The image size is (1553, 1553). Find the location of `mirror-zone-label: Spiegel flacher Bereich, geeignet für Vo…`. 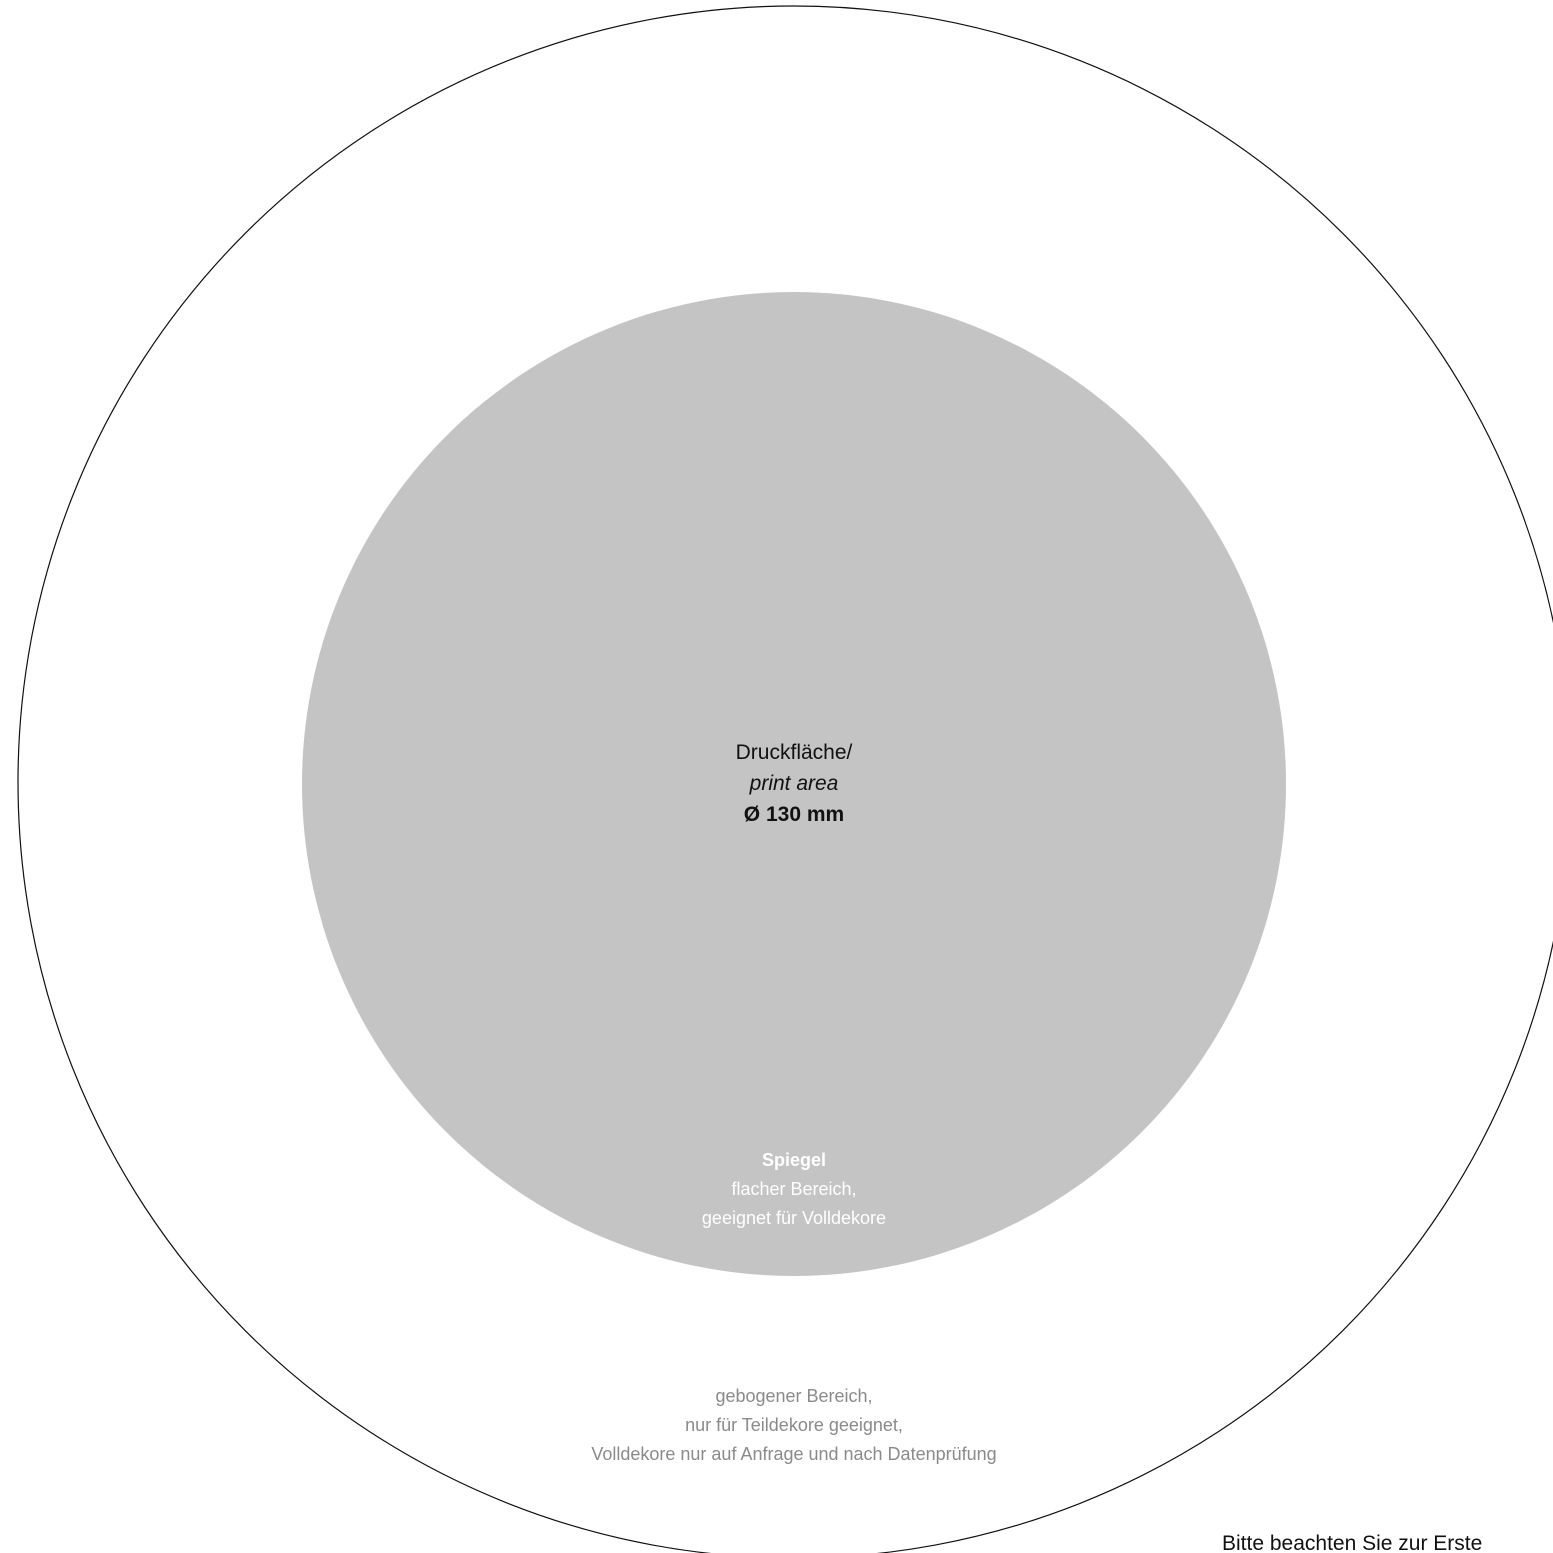

mirror-zone-label: Spiegel flacher Bereich, geeignet für Vo… is located at coordinates (794, 1189).